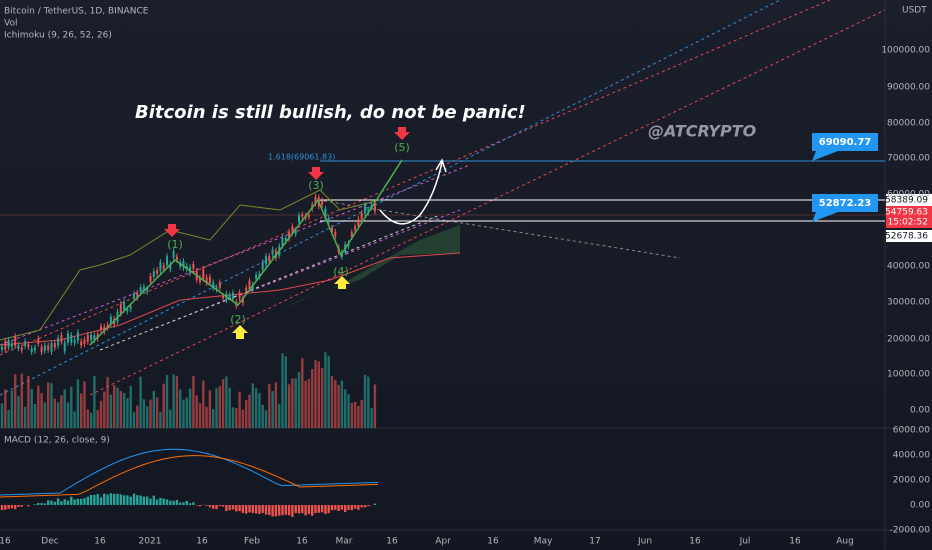 This screenshot has height=550, width=932. Describe the element at coordinates (906, 237) in the screenshot. I see `marker-low: 52678.36` at that location.